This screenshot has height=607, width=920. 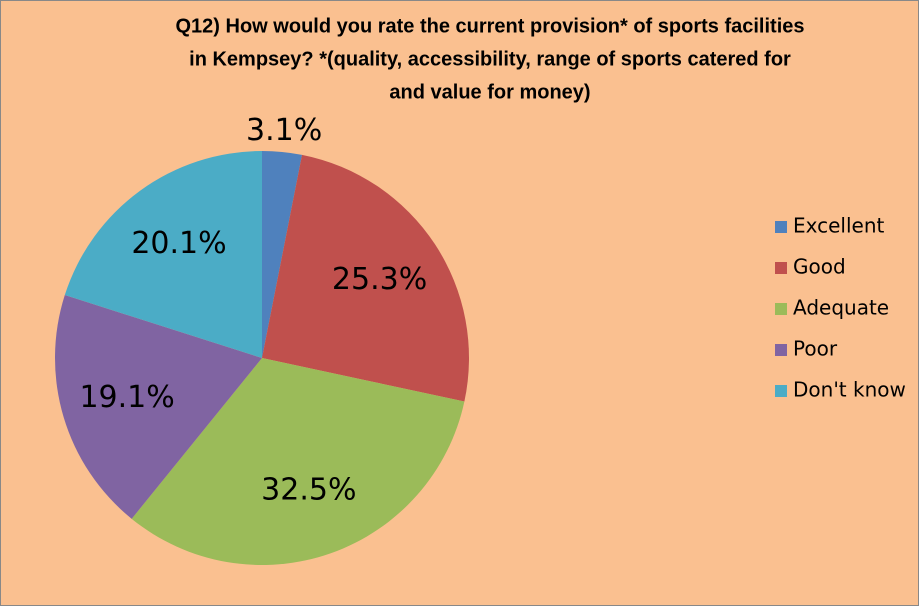 What do you see at coordinates (308, 489) in the screenshot?
I see `data-label: 32.5%` at bounding box center [308, 489].